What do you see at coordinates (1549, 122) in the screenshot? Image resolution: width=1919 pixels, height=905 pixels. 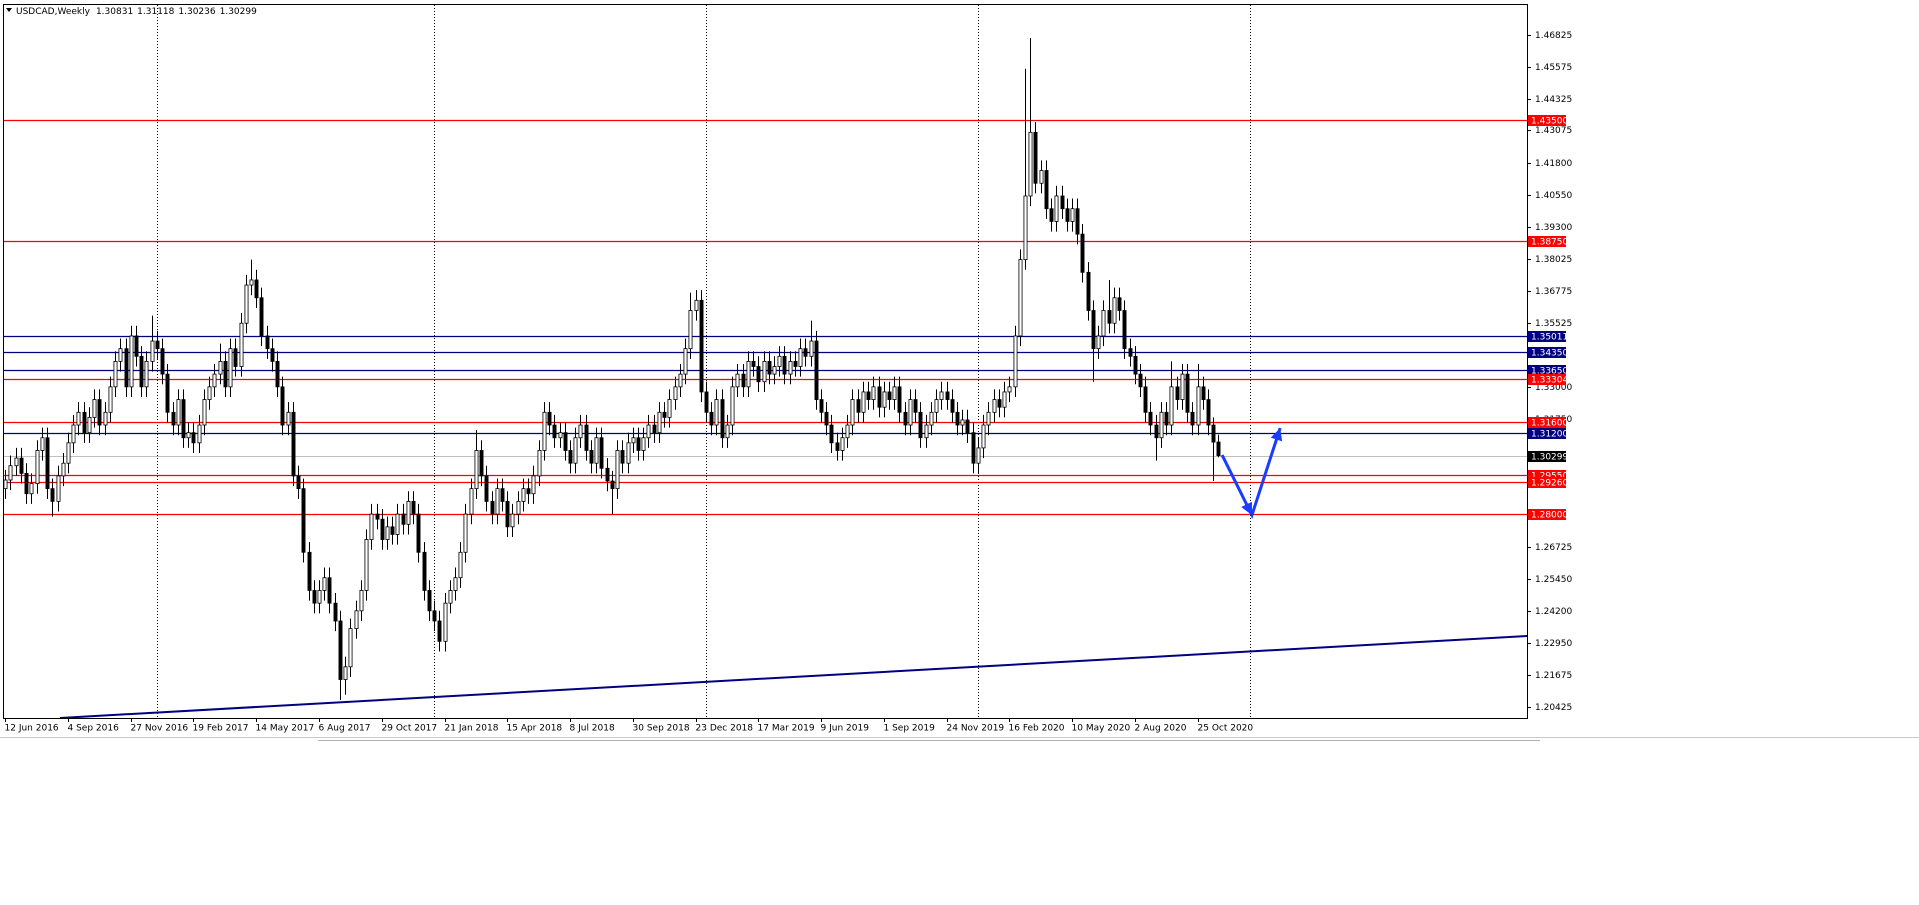 I see `level-label: 1.43500` at bounding box center [1549, 122].